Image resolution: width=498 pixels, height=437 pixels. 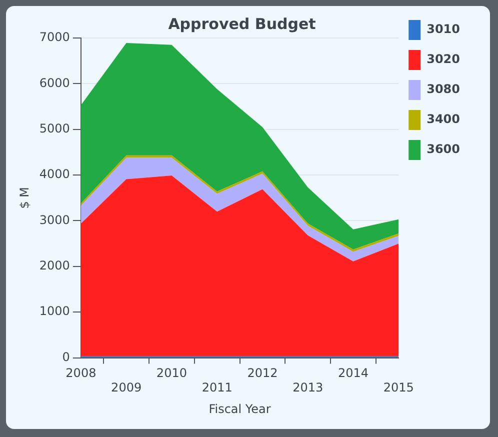 What do you see at coordinates (54, 37) in the screenshot?
I see `y-tick-label: 7000` at bounding box center [54, 37].